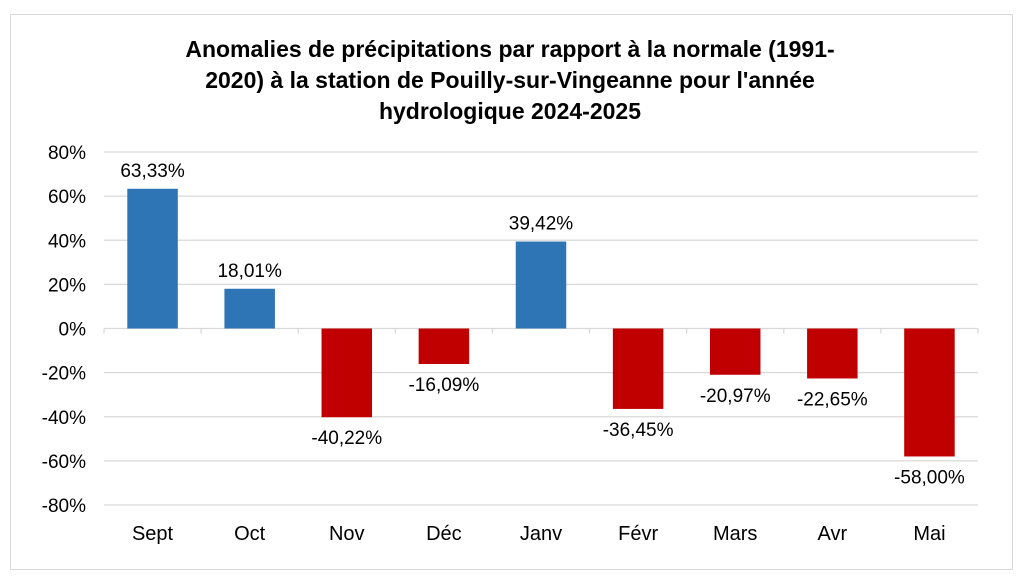 The image size is (1024, 584). Describe the element at coordinates (73, 330) in the screenshot. I see `y-tick-label: 0%` at that location.